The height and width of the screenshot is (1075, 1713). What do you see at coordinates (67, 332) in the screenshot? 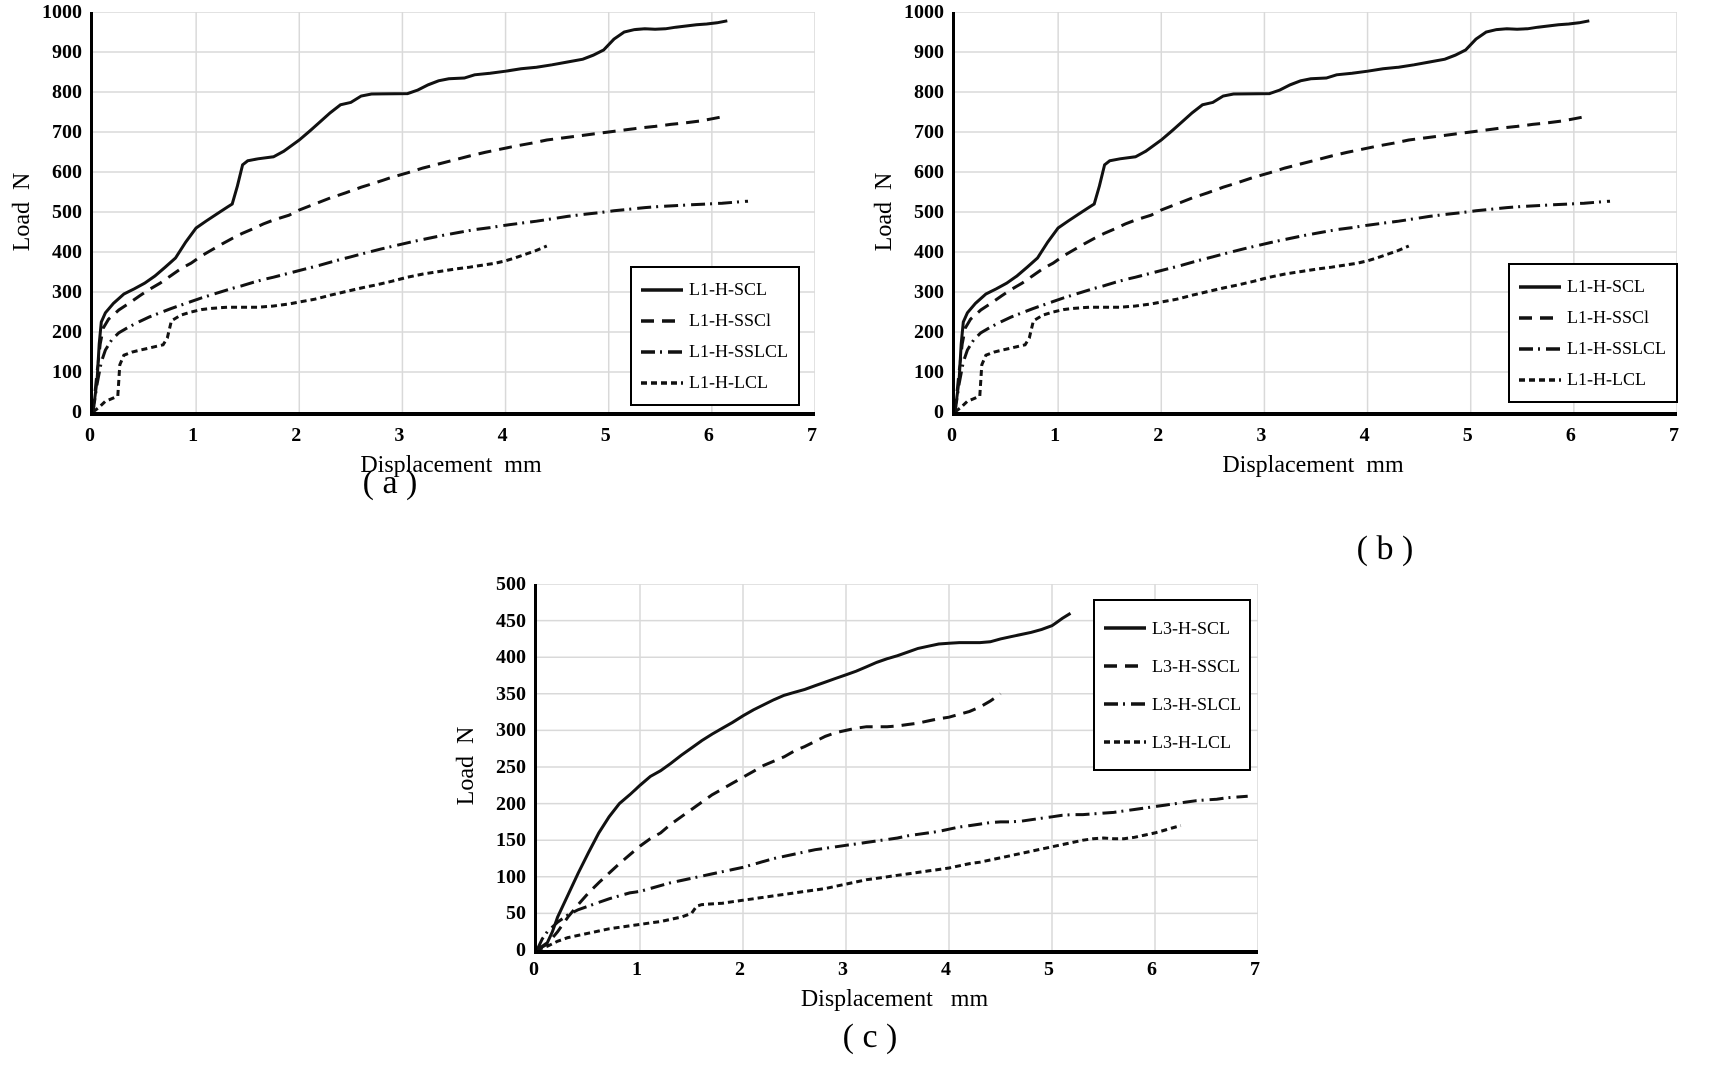
I see `y-tick: 200` at bounding box center [67, 332].